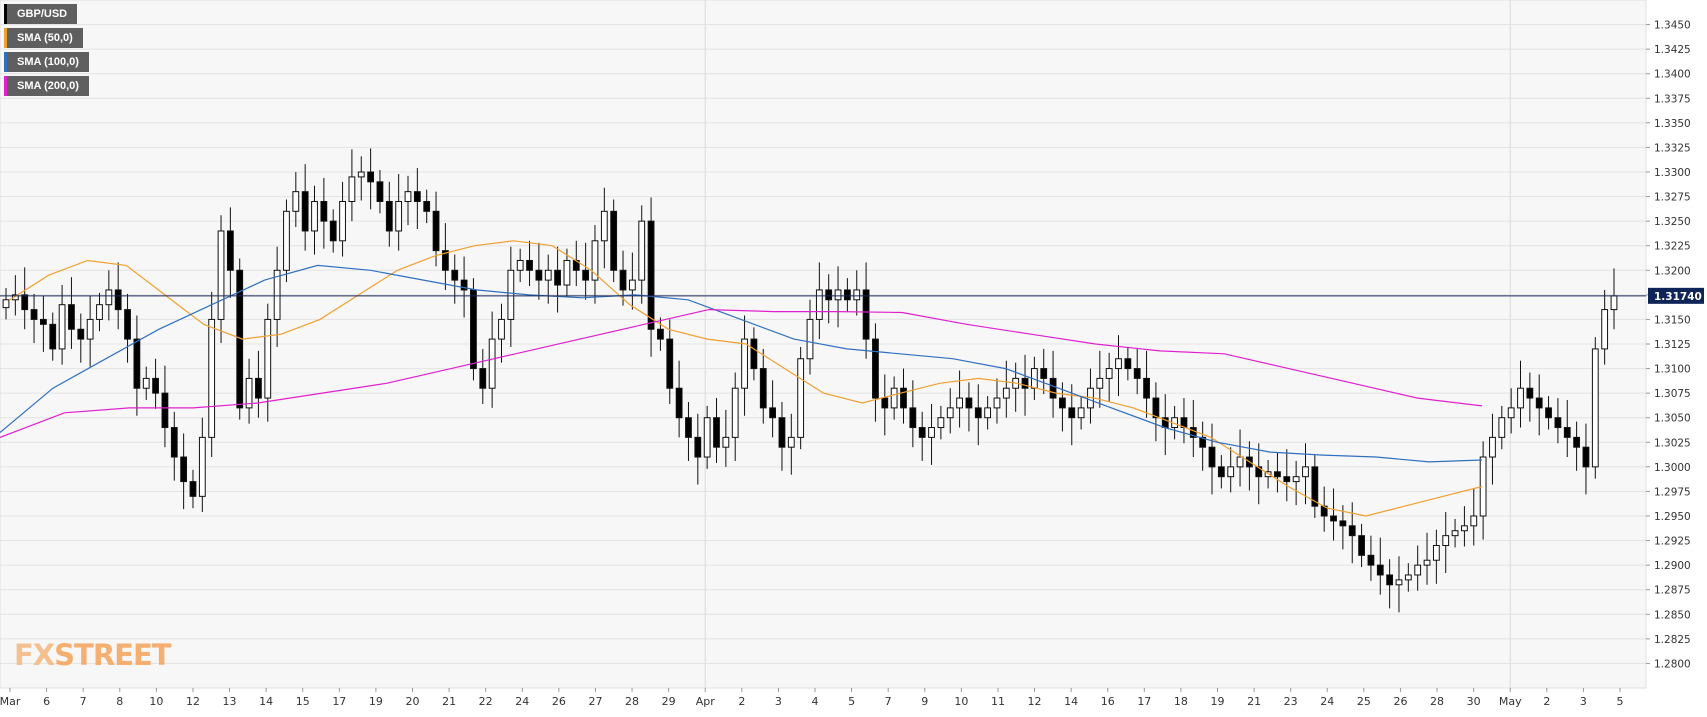 The image size is (1707, 717). Describe the element at coordinates (924, 701) in the screenshot. I see `x-tick-label: 9` at that location.